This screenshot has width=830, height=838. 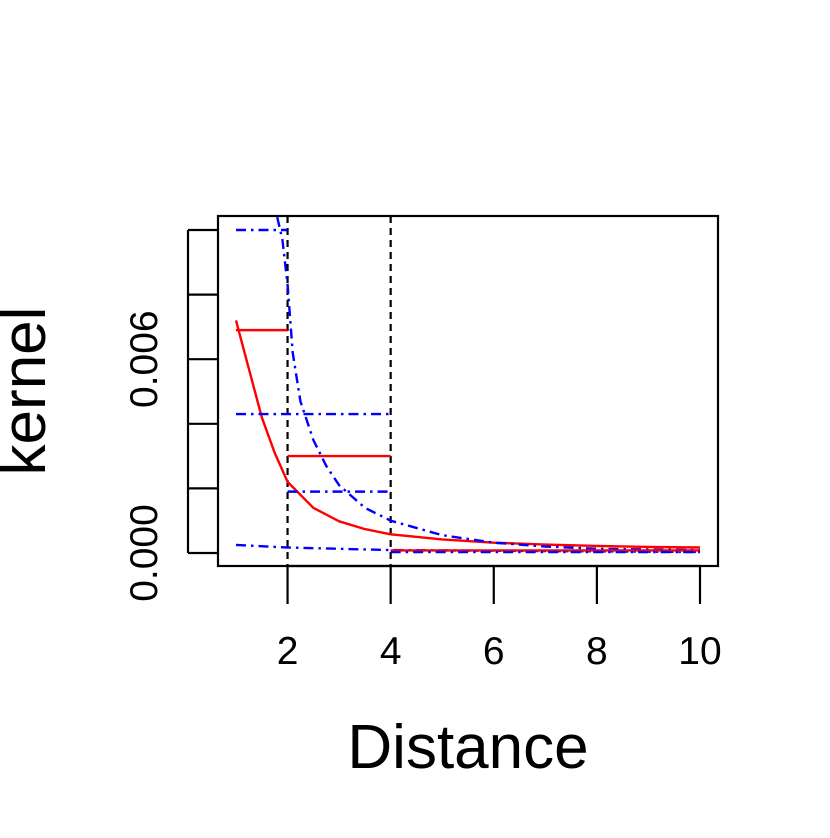 What do you see at coordinates (494, 651) in the screenshot?
I see `x-tick-label-2: 6` at bounding box center [494, 651].